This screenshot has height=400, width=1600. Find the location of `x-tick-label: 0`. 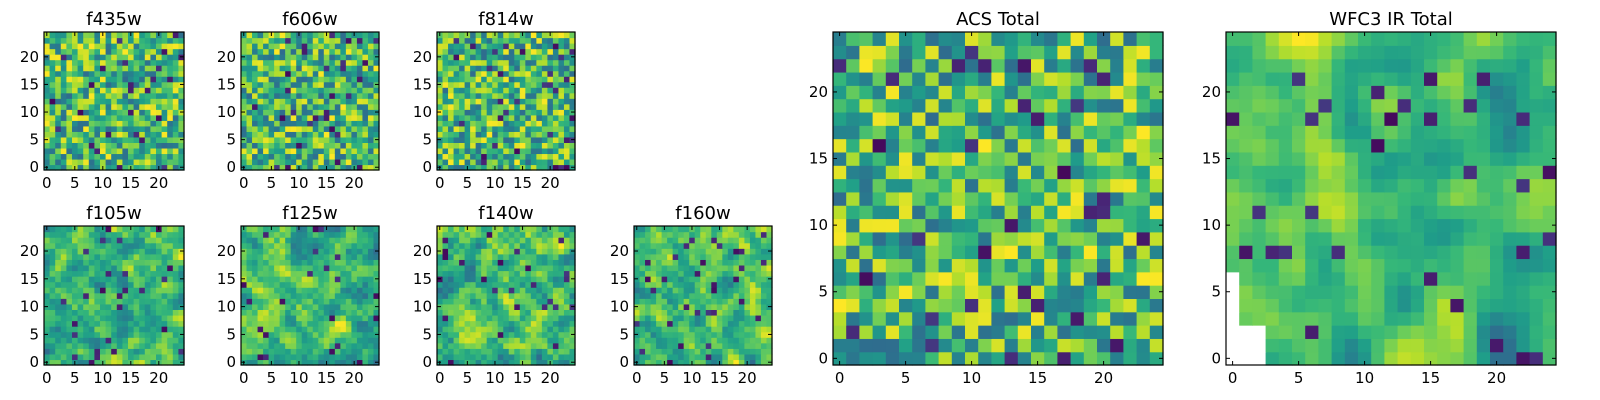

x-tick-label: 0 is located at coordinates (244, 183).